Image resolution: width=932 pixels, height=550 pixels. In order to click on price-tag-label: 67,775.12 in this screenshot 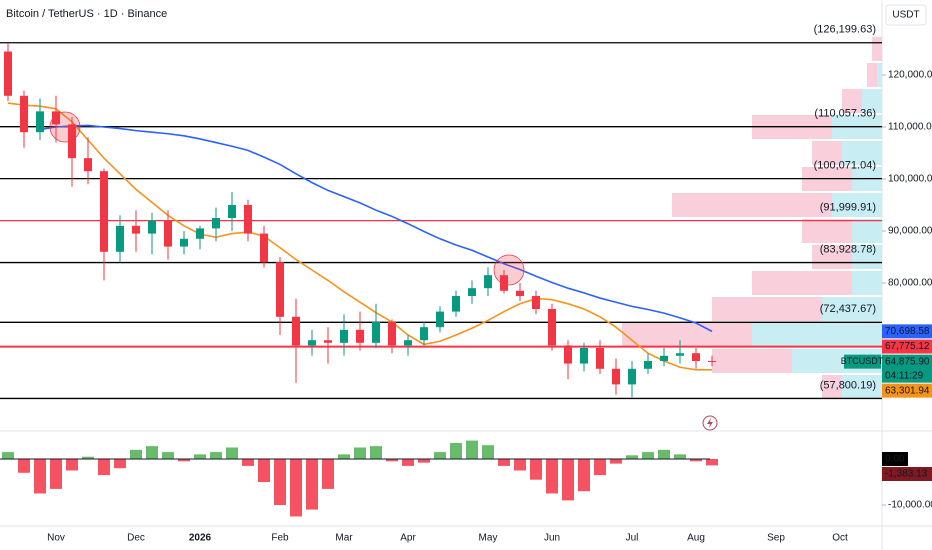, I will do `click(907, 346)`.